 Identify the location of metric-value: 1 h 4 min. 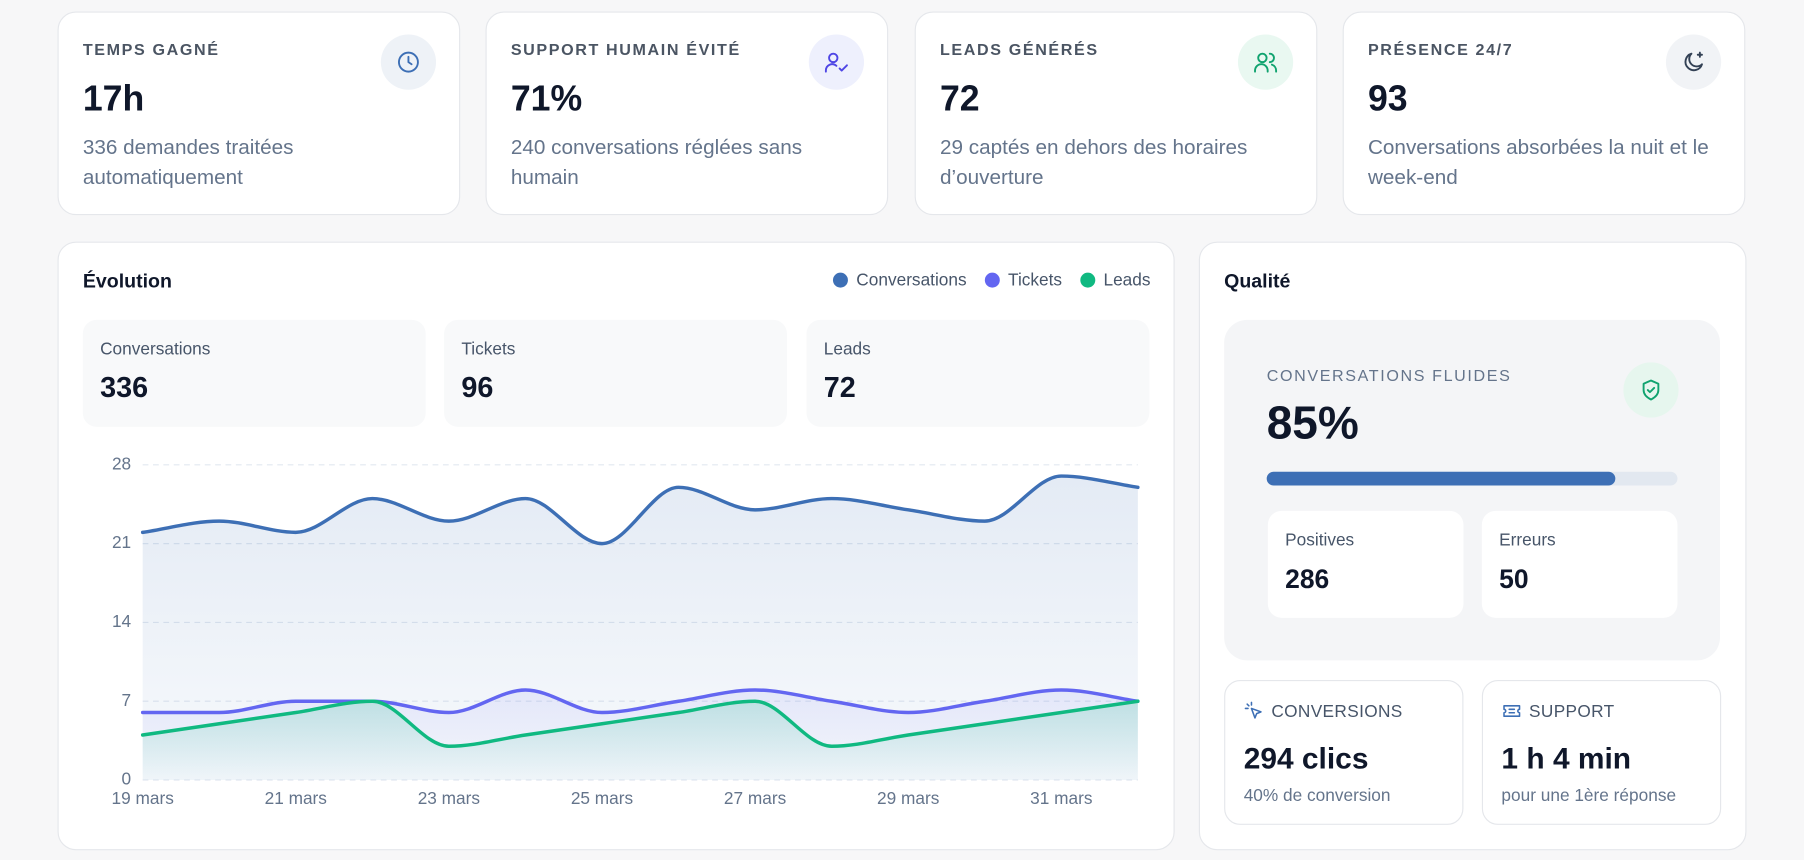
(1566, 758).